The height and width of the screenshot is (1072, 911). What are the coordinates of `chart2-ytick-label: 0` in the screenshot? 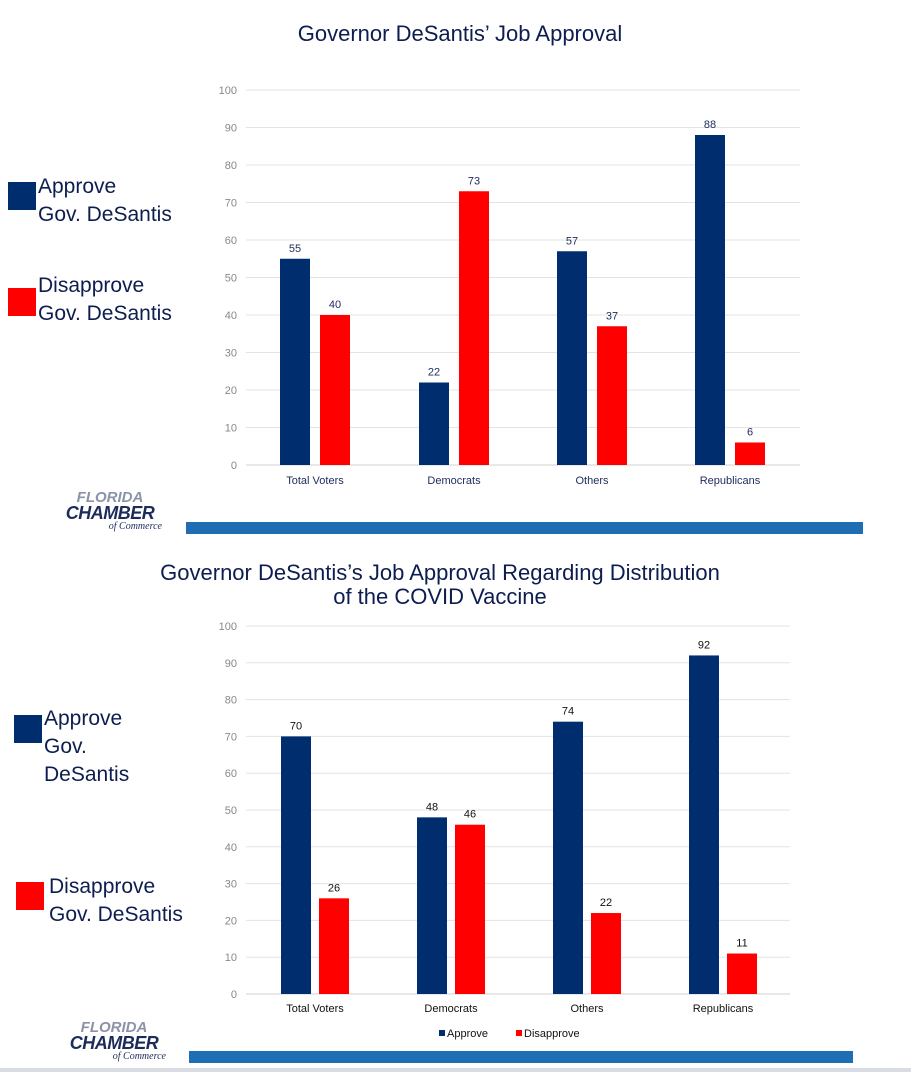 It's located at (234, 995).